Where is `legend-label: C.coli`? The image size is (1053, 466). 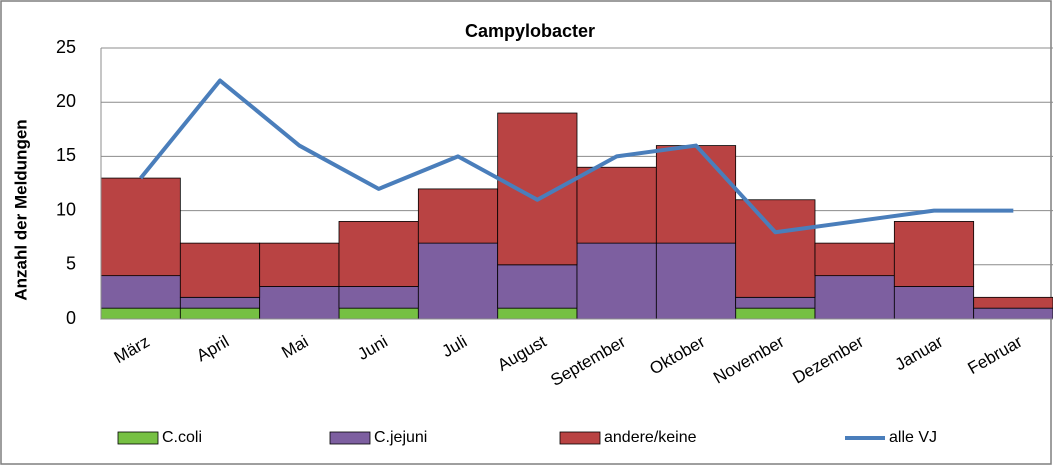
legend-label: C.coli is located at coordinates (182, 437).